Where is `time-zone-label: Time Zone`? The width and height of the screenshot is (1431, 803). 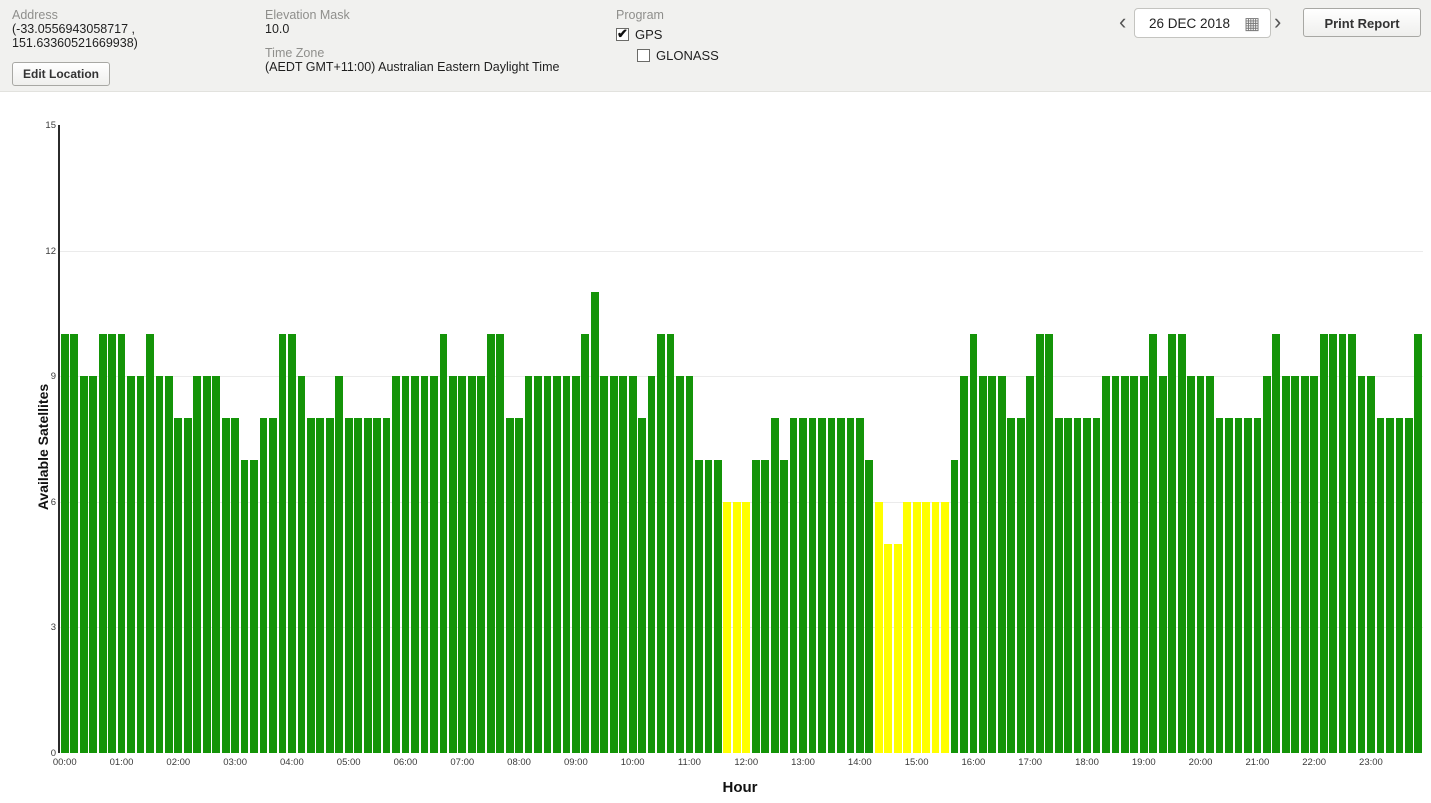
time-zone-label: Time Zone is located at coordinates (295, 53).